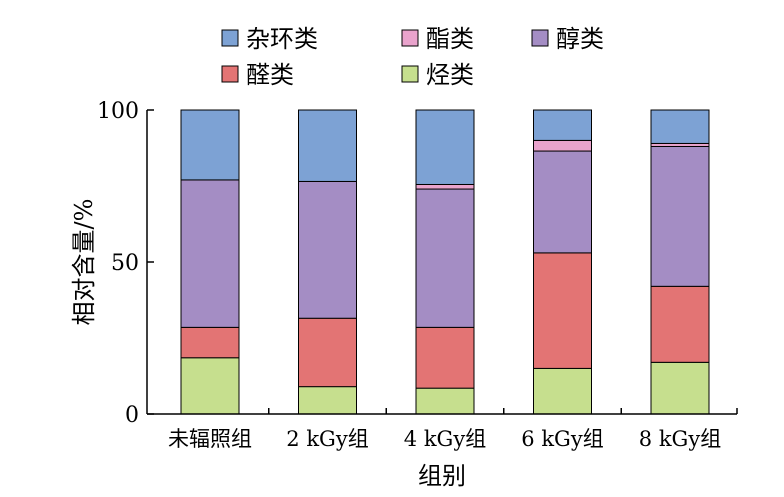 This screenshot has height=497, width=784. I want to click on x-tick-label-3: 4 kGy组, so click(445, 439).